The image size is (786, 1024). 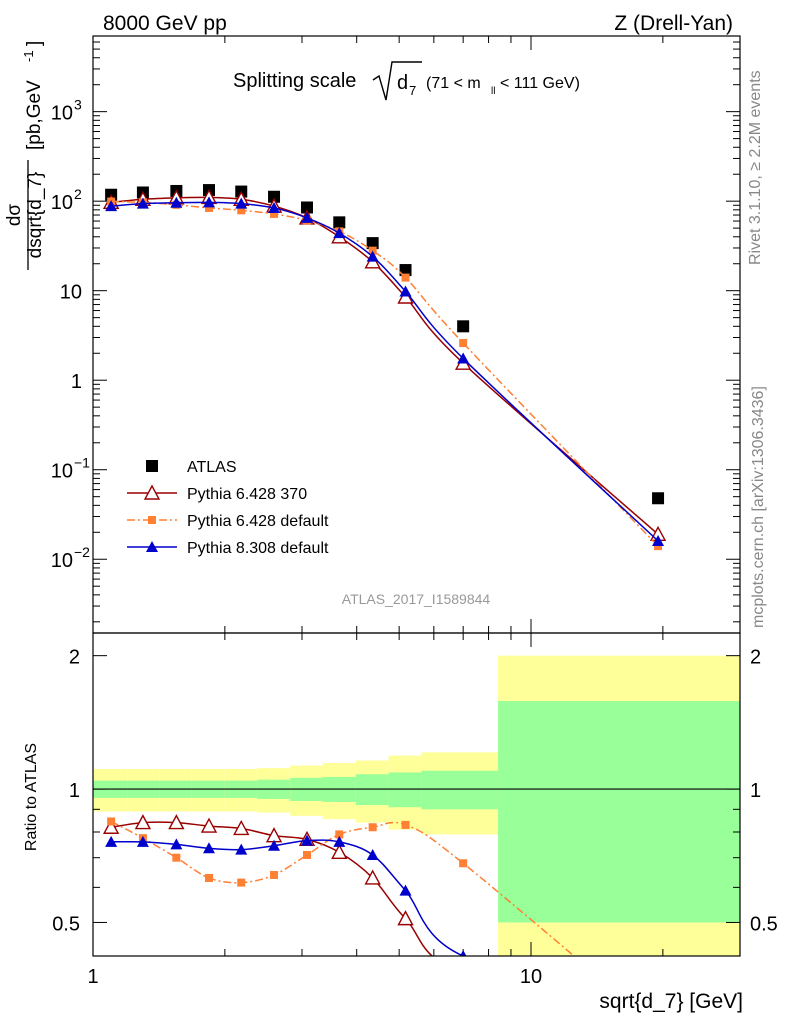 What do you see at coordinates (62, 203) in the screenshot?
I see `y-tick-label-main-4: 10` at bounding box center [62, 203].